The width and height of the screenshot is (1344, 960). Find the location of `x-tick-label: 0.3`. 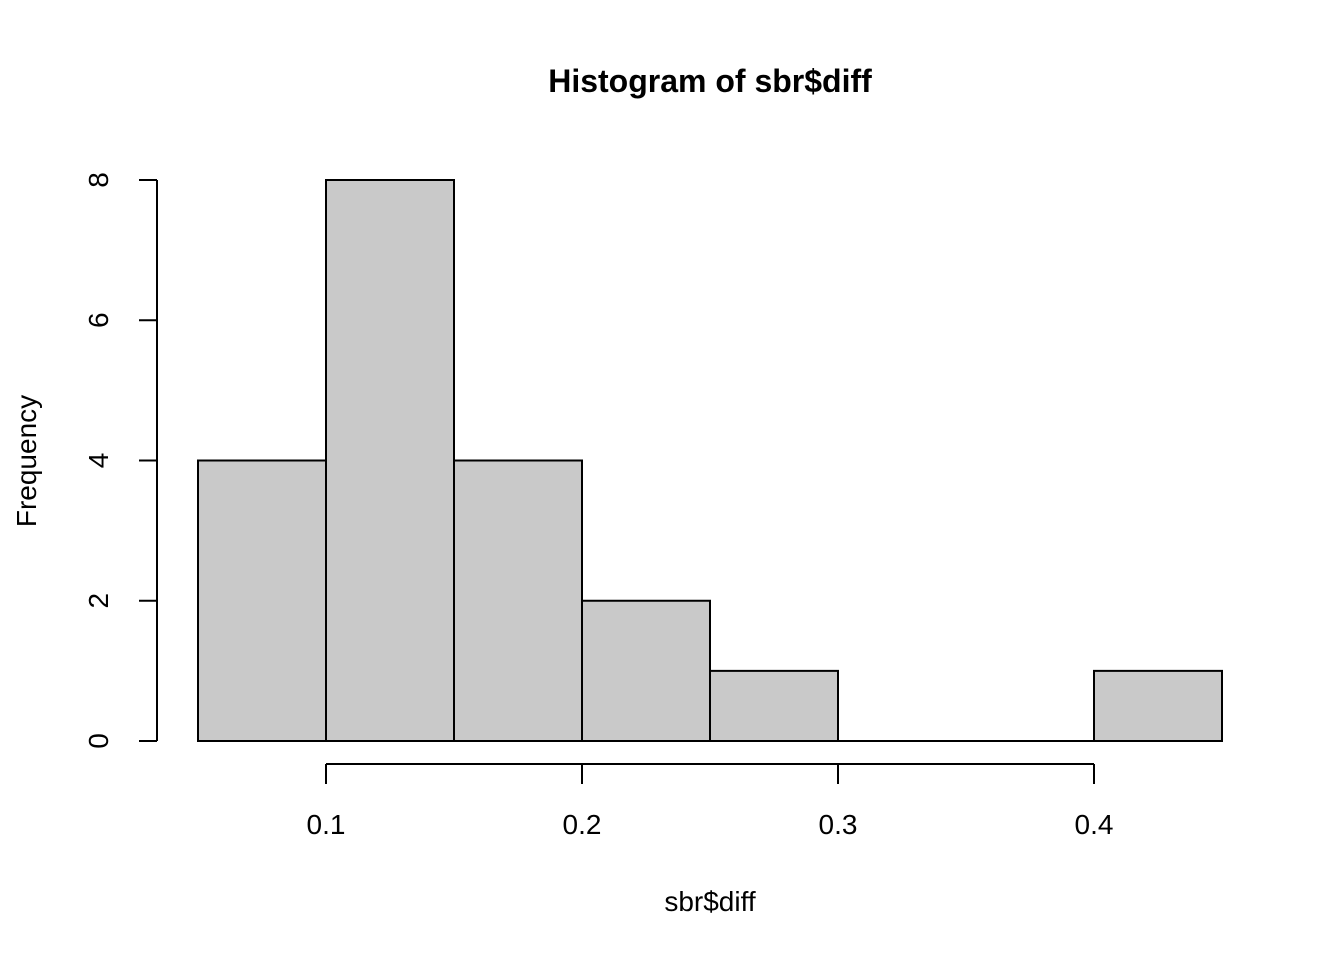

x-tick-label: 0.3 is located at coordinates (838, 824).